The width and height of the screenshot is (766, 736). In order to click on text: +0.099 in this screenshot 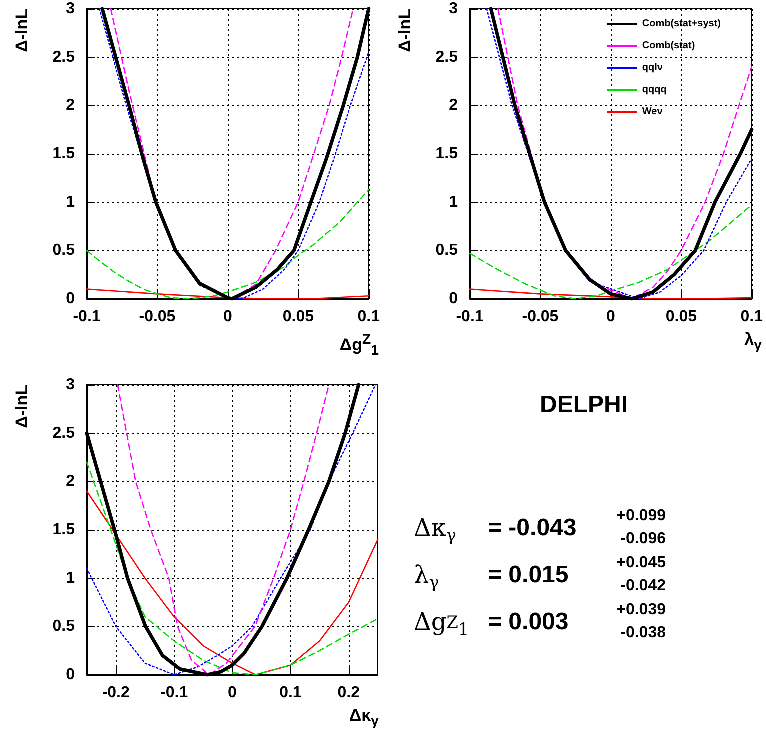, I will do `click(641, 516)`.